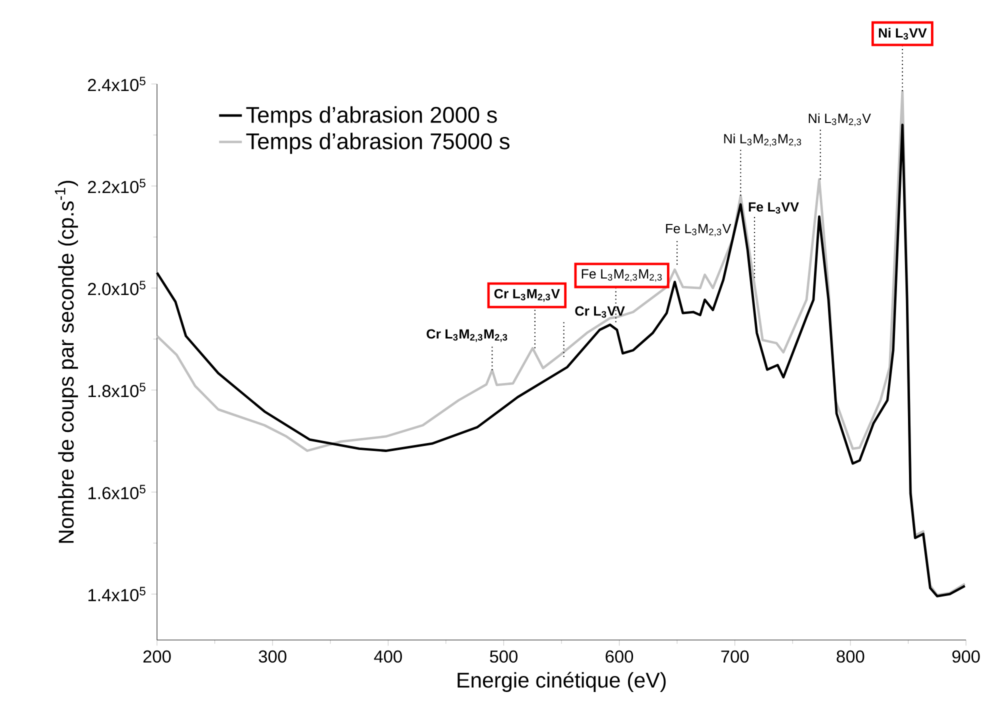 This screenshot has height=704, width=987. Describe the element at coordinates (117, 186) in the screenshot. I see `y-tick-label: 2.2x10$^{5}$` at that location.